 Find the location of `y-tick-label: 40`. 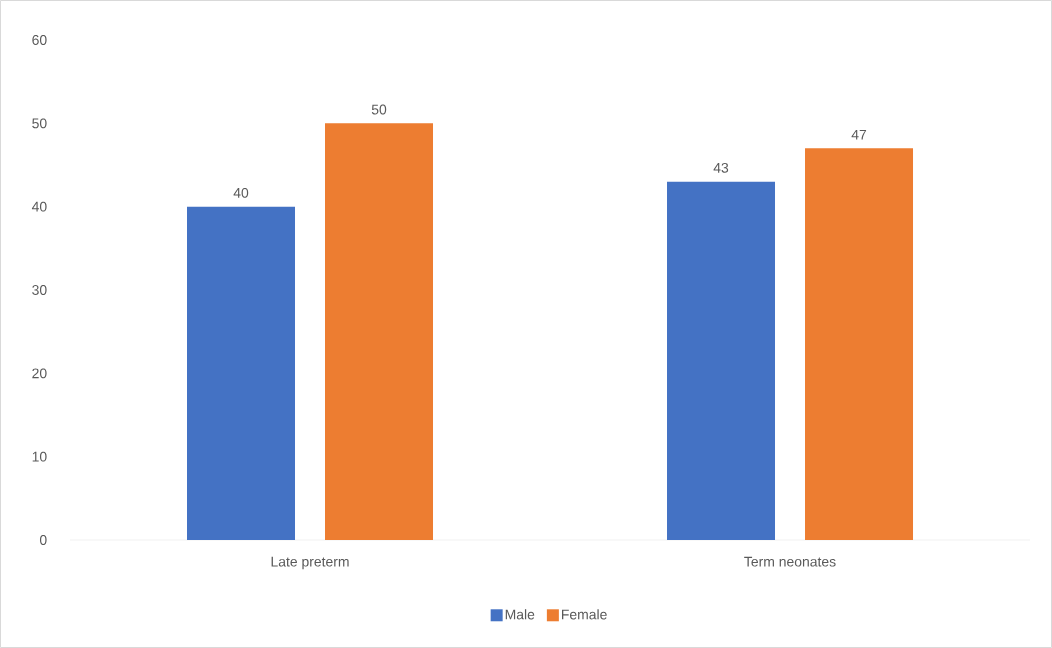

y-tick-label: 40 is located at coordinates (39, 206).